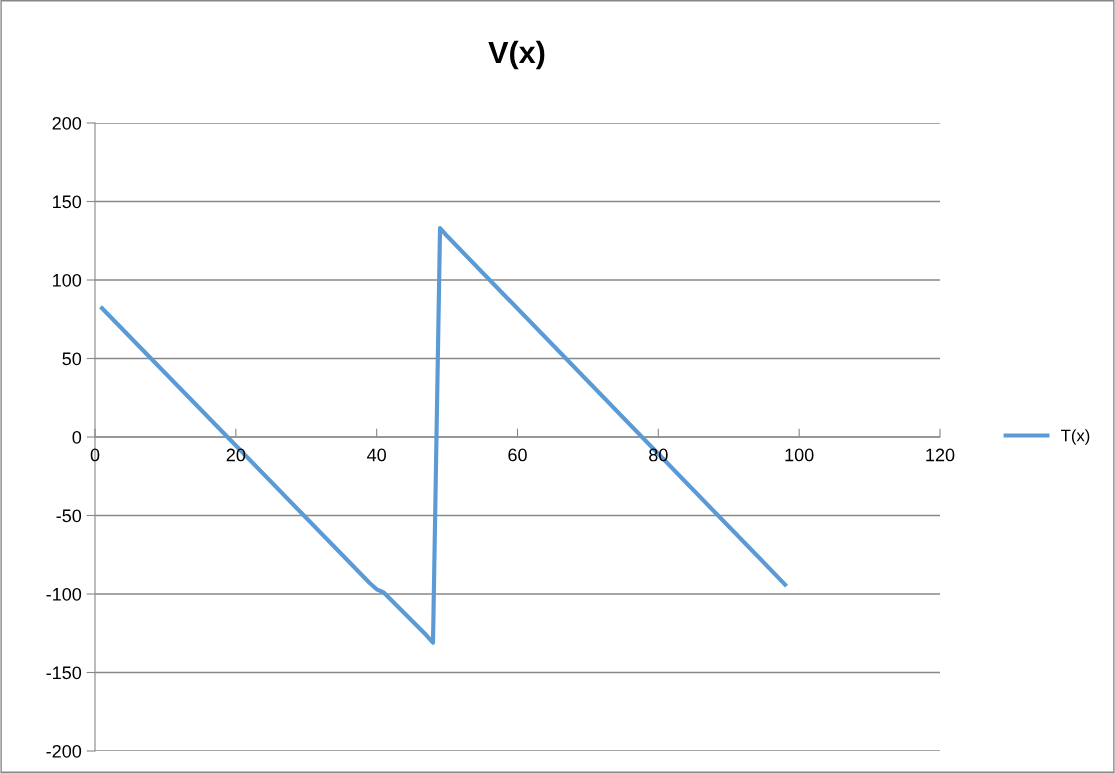  I want to click on x-tick-label: 0, so click(95, 455).